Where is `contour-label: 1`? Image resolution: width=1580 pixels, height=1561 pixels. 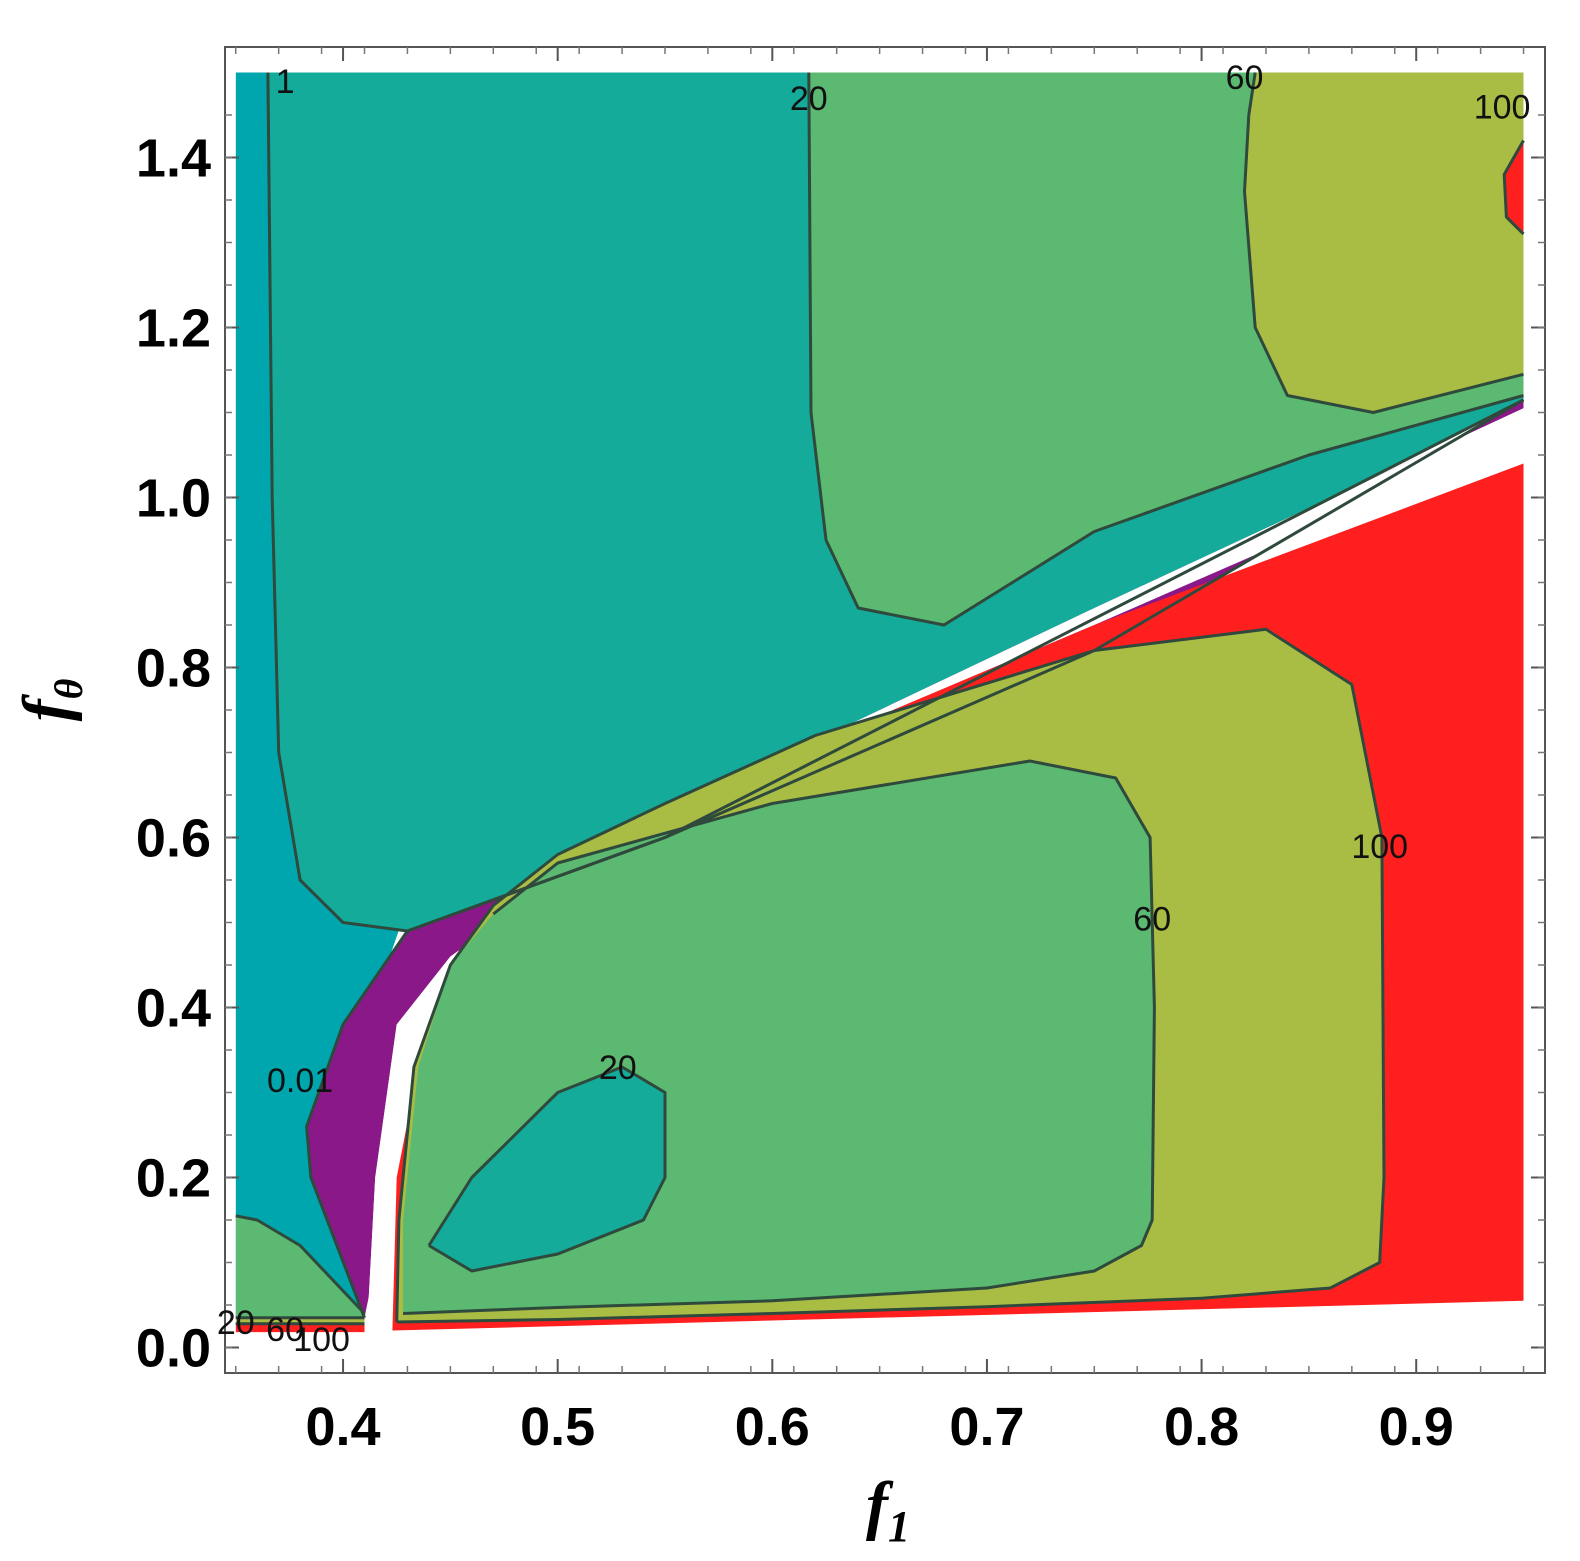 contour-label: 1 is located at coordinates (285, 82).